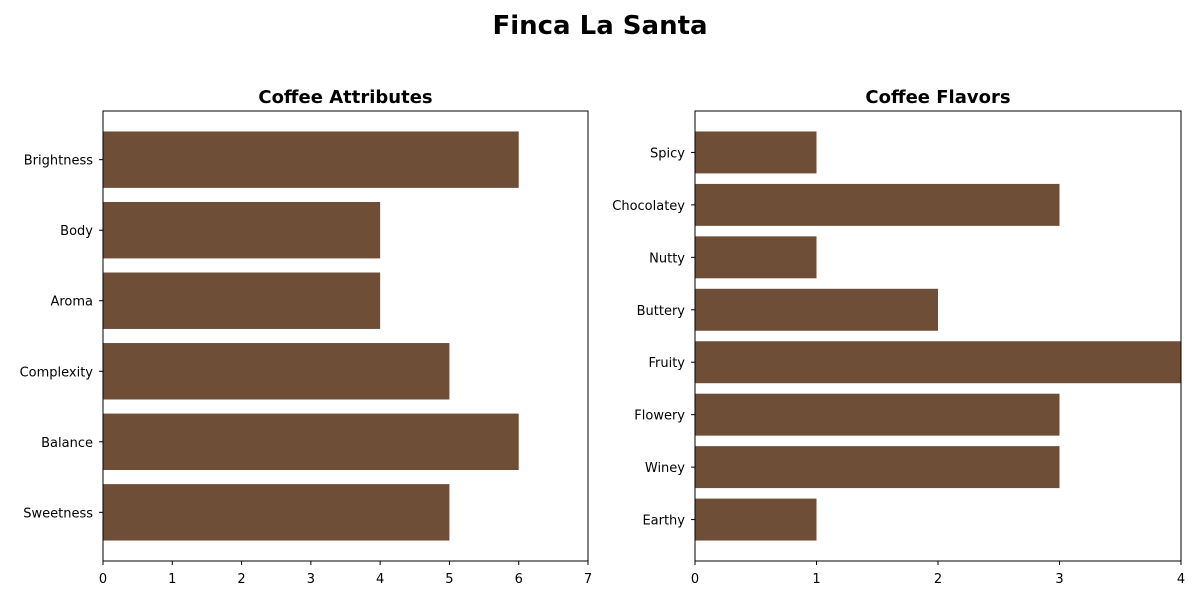  What do you see at coordinates (242, 300) in the screenshot?
I see `bar-aroma` at bounding box center [242, 300].